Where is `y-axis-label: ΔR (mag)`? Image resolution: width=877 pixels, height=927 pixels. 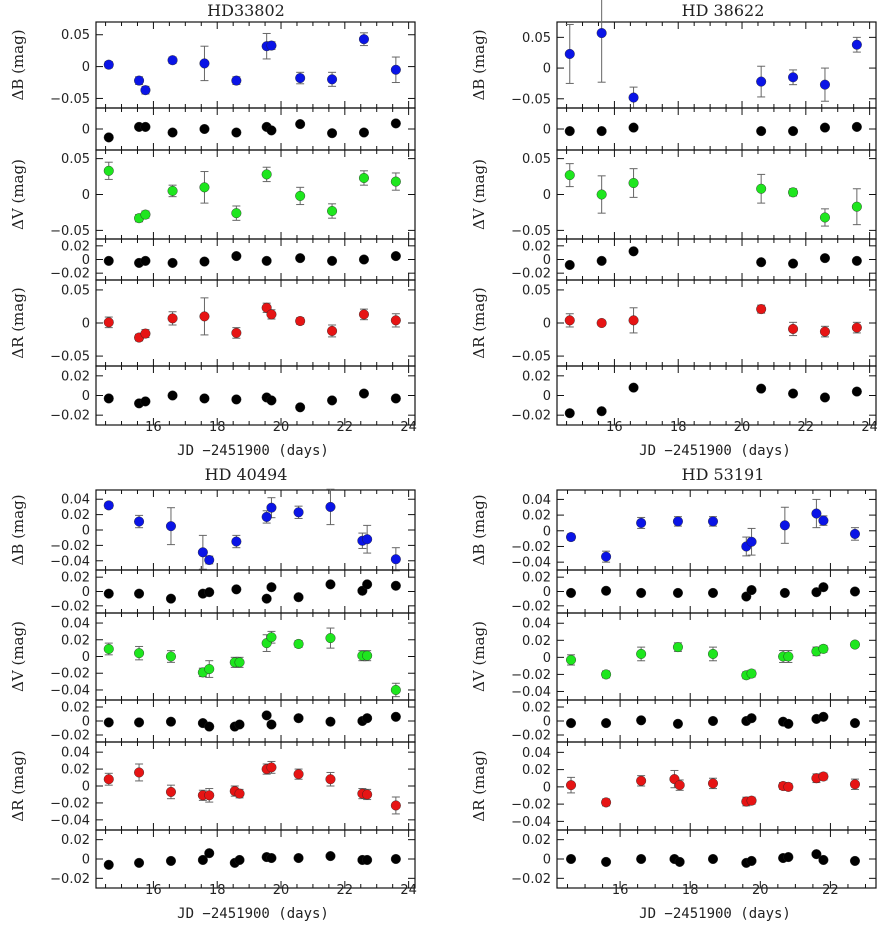
y-axis-label: ΔR (mag) is located at coordinates (479, 322).